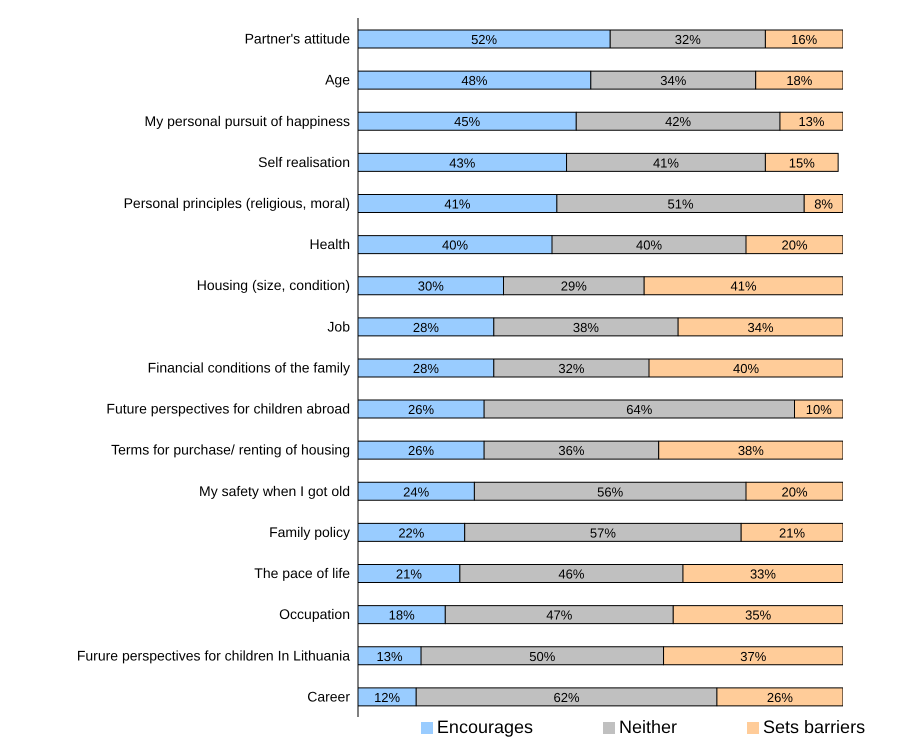 This screenshot has height=749, width=903. Describe the element at coordinates (230, 450) in the screenshot. I see `y-tick-label: Terms for purchase/ renting of housing` at that location.